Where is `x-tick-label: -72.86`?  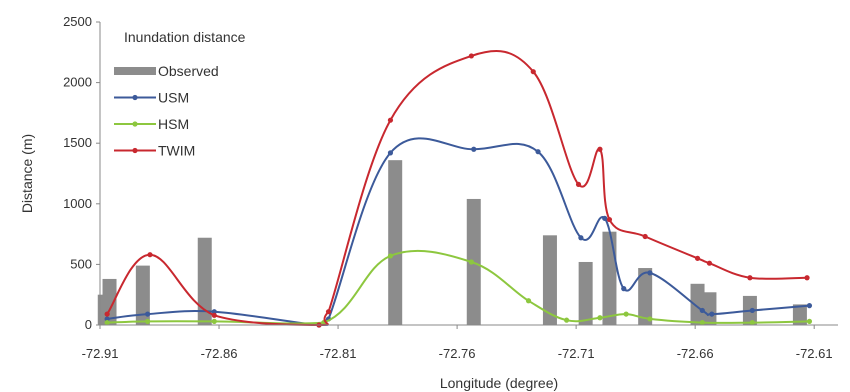 x-tick-label: -72.86 is located at coordinates (219, 353).